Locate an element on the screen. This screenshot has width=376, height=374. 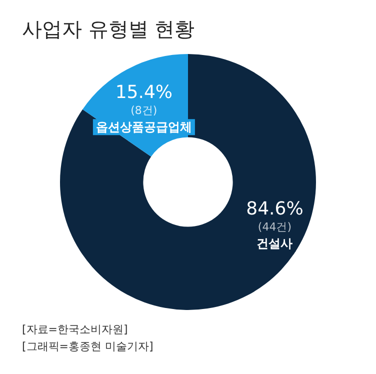
text: (8건) is located at coordinates (144, 111).